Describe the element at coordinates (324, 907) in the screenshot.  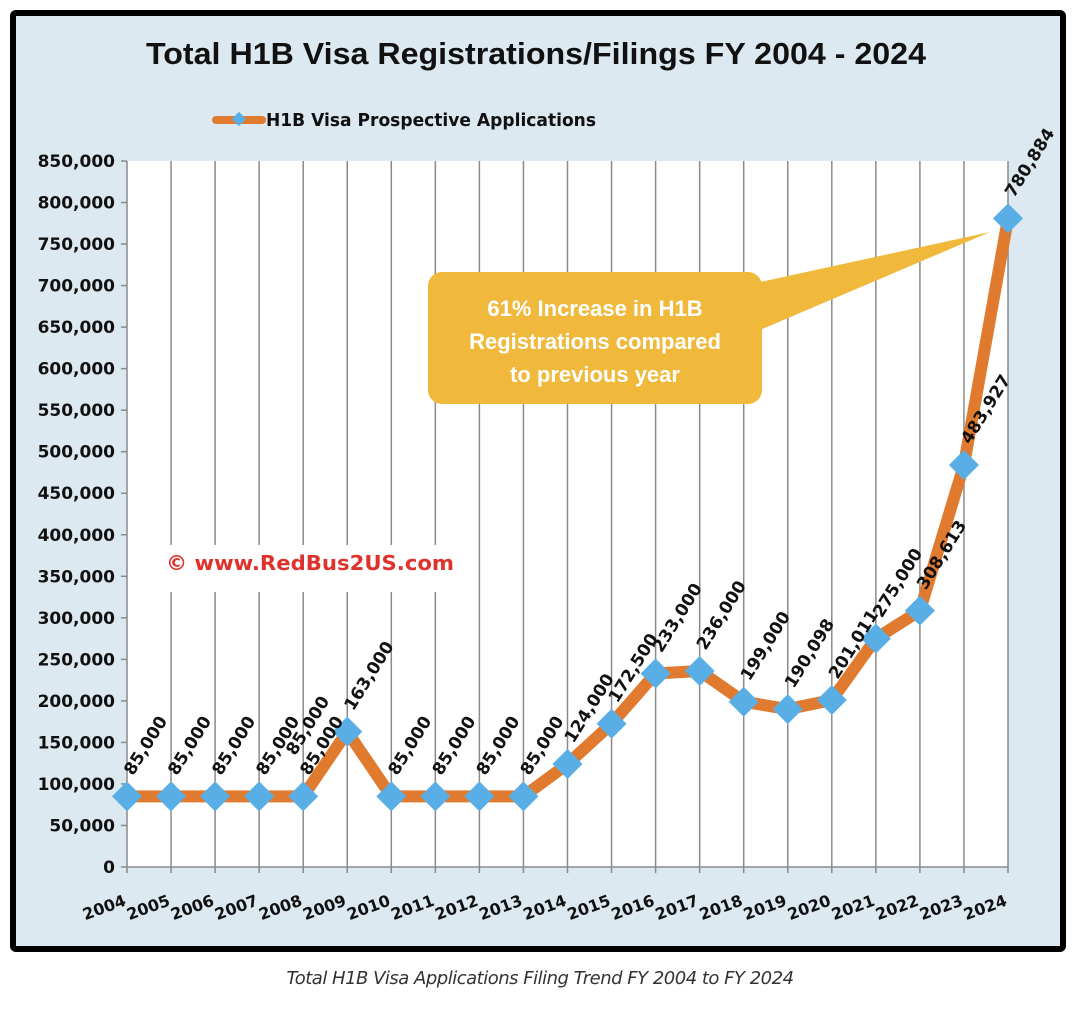
I see `x-tick-label: 2009` at that location.